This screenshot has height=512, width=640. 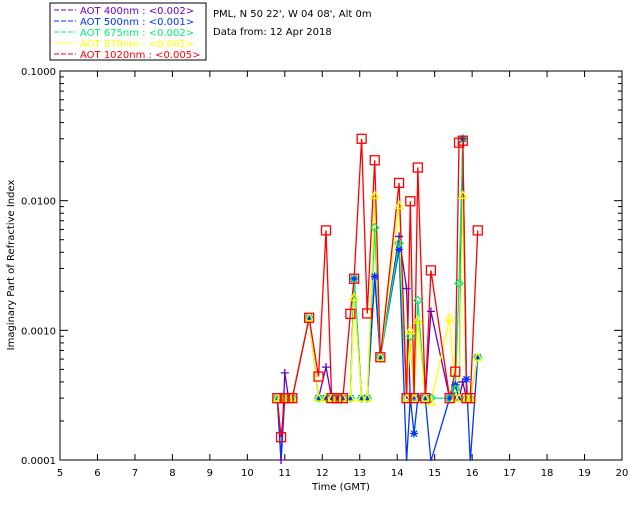 What do you see at coordinates (292, 14) in the screenshot?
I see `site-info: PML, N 50 22', W 04 08', Alt 0m` at bounding box center [292, 14].